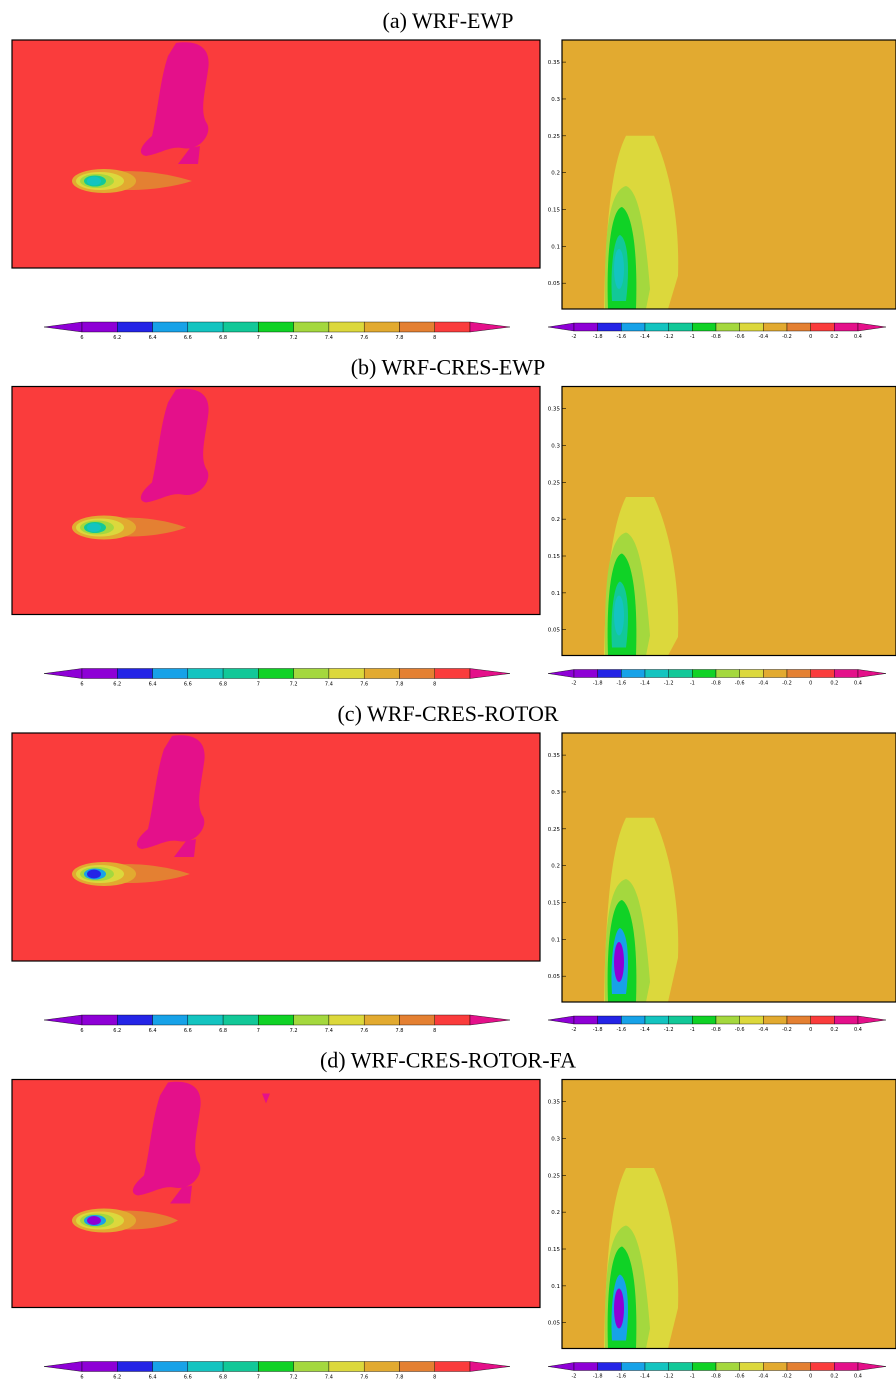 The image size is (896, 1383). I want to click on cb-left-extend-high, so click(490, 327).